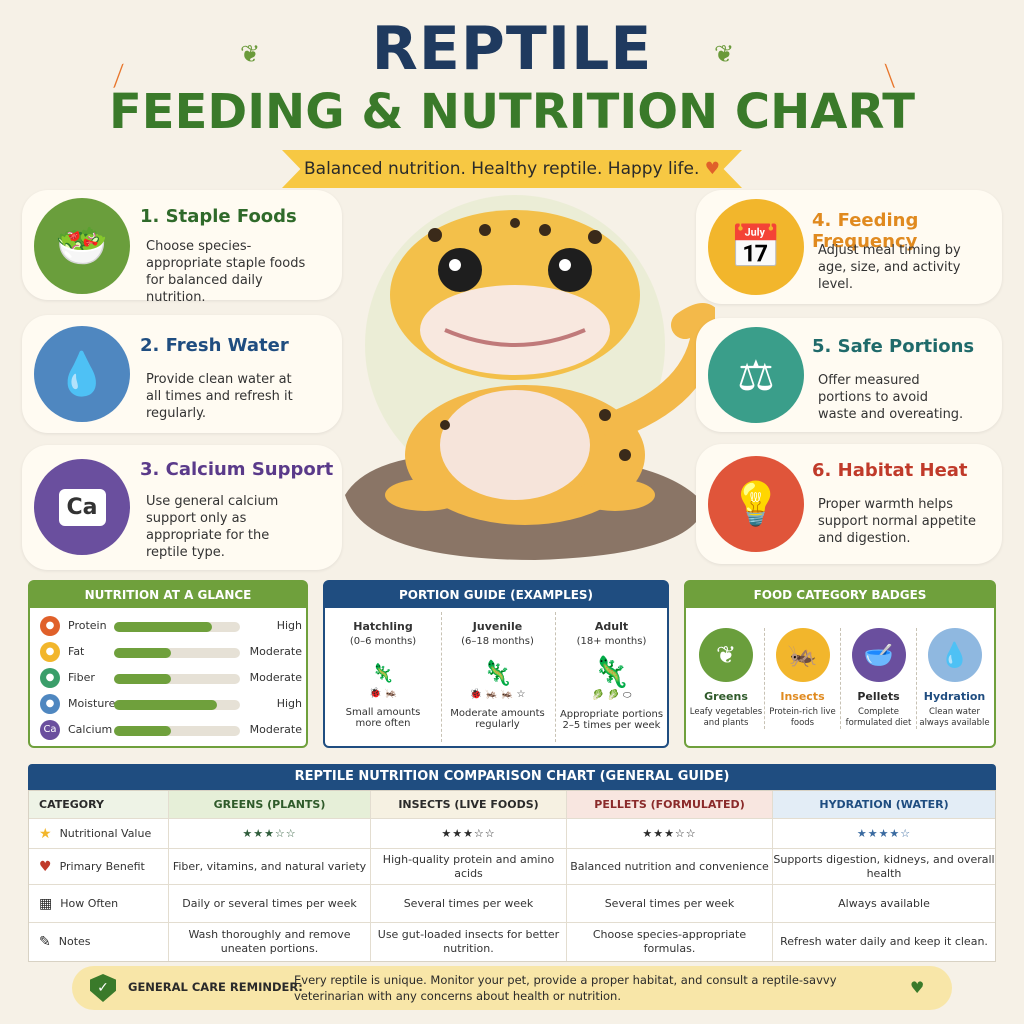  I want to click on food-pieces-icon: 🐞 🦗, so click(383, 693).